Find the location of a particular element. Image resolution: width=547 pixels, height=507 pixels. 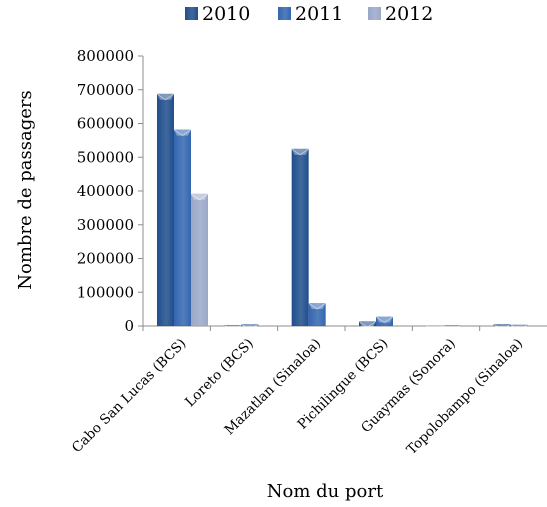

y-tick-label: 0 is located at coordinates (129, 326).